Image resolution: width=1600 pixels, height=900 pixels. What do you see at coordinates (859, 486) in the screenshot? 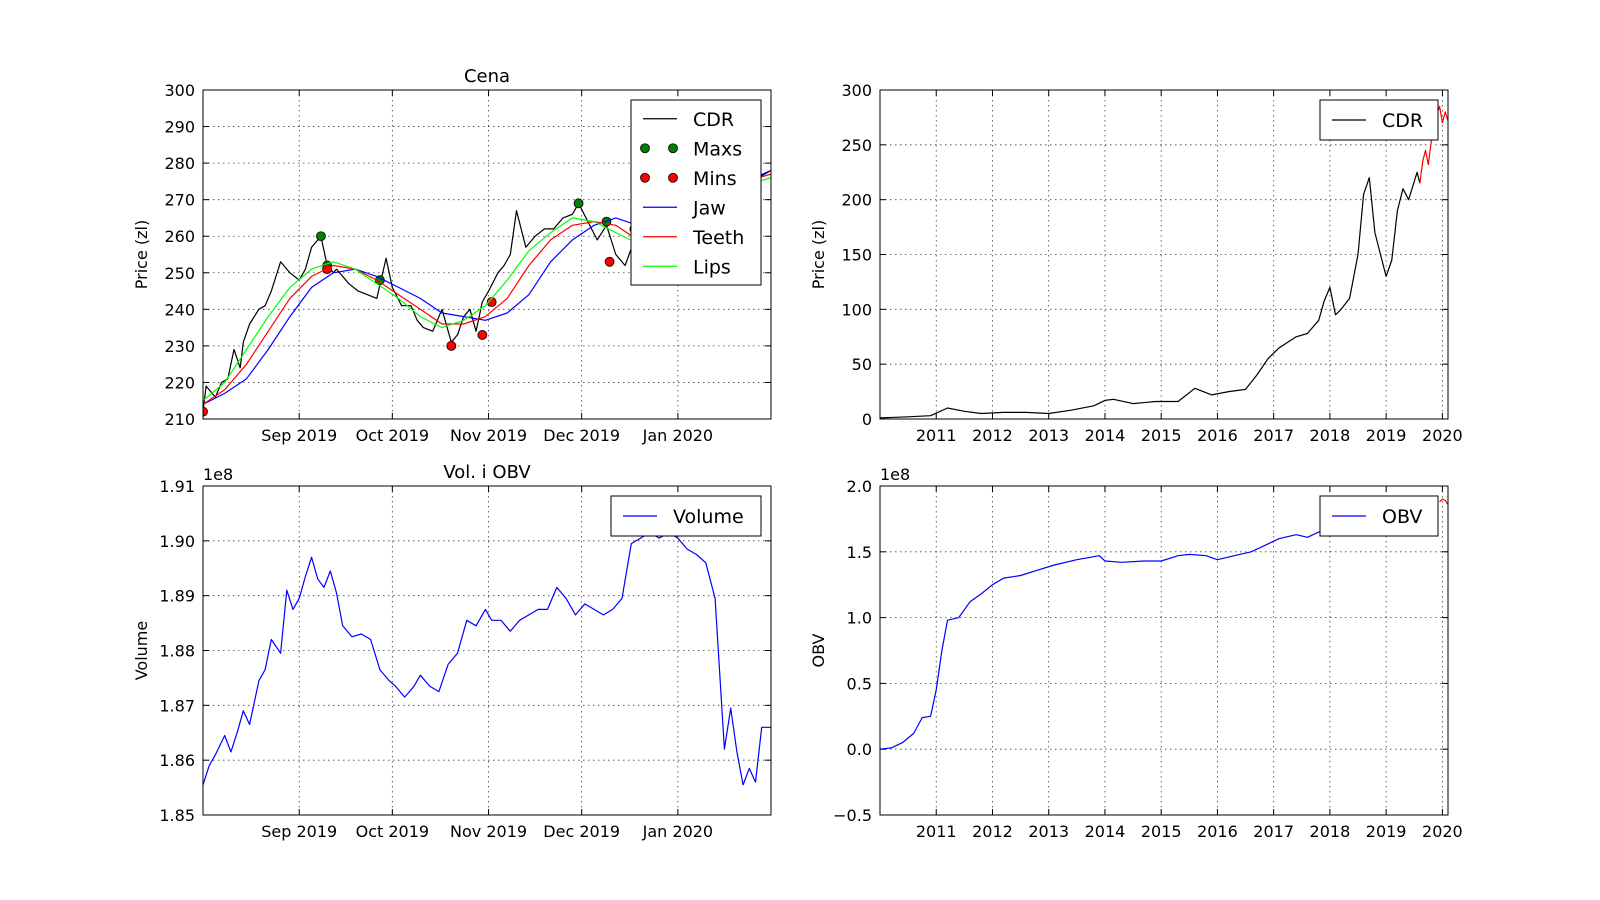
I see `y-tick-label: 2.0` at bounding box center [859, 486].